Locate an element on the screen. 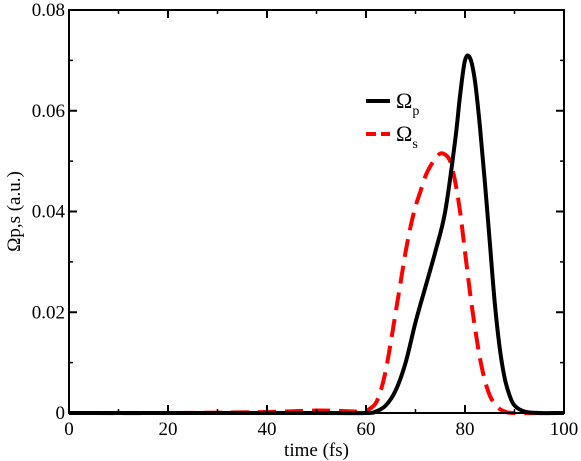 This screenshot has width=581, height=461. y-tick-label: 0 is located at coordinates (61, 413).